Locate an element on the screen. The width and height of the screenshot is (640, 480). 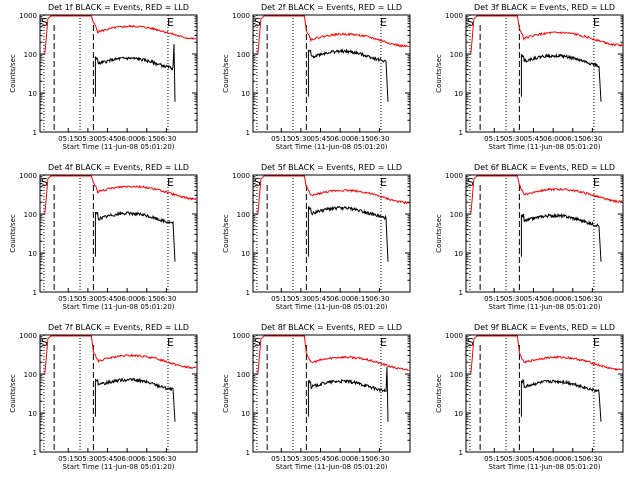
panel-title: Det 7f BLACK = Events, RED = LLD is located at coordinates (118, 327).